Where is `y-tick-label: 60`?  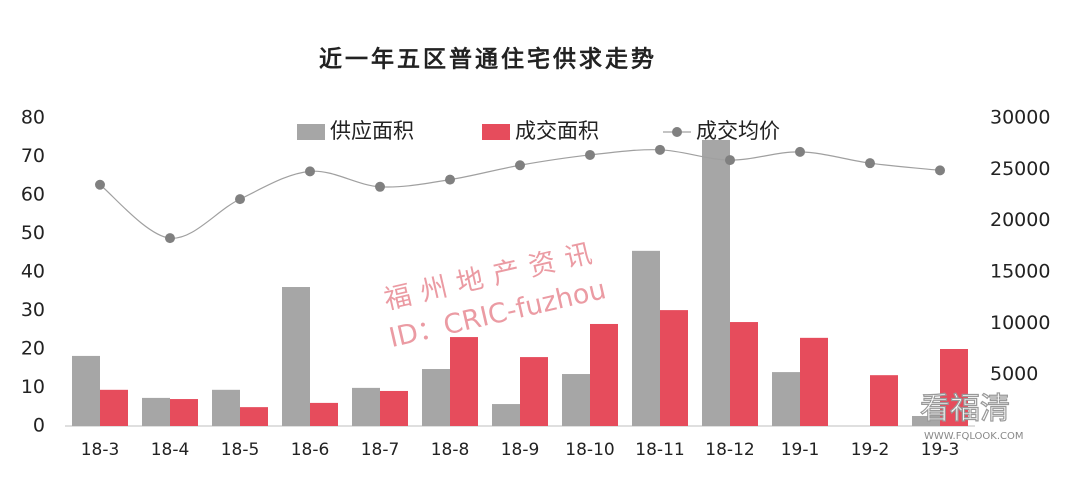
y-tick-label: 60 is located at coordinates (33, 195).